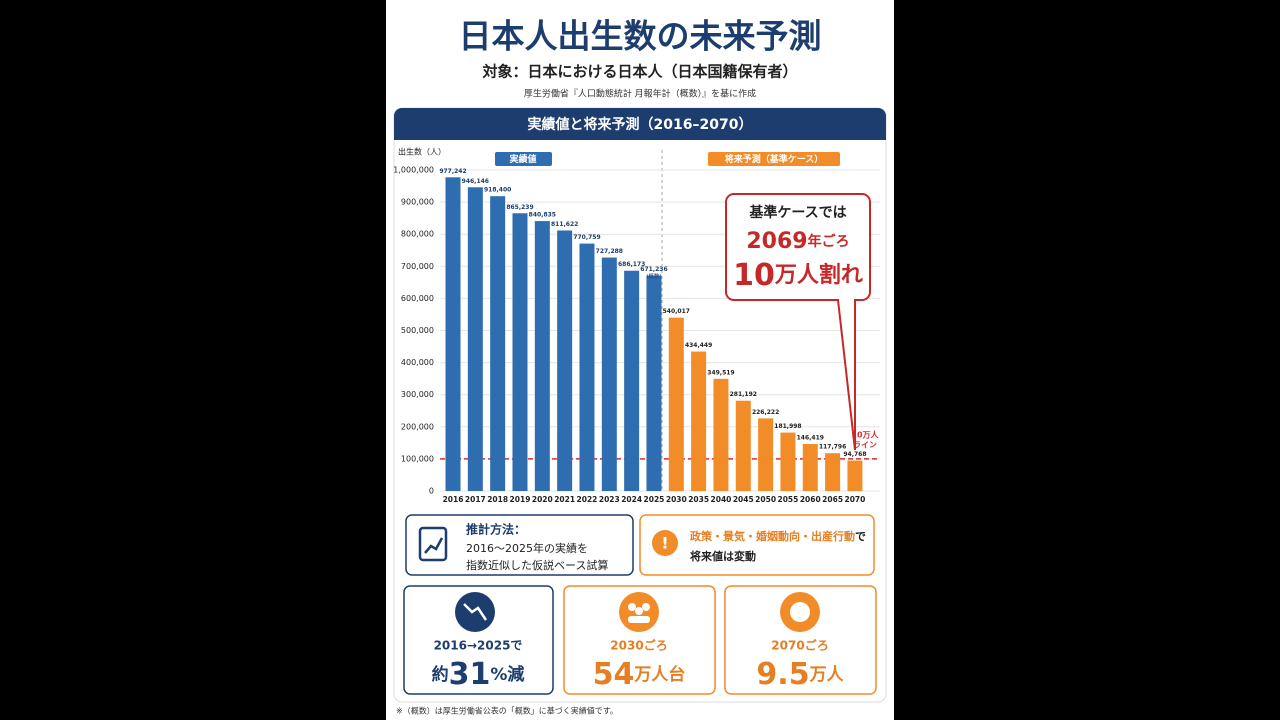  I want to click on value-label: 946,146, so click(475, 181).